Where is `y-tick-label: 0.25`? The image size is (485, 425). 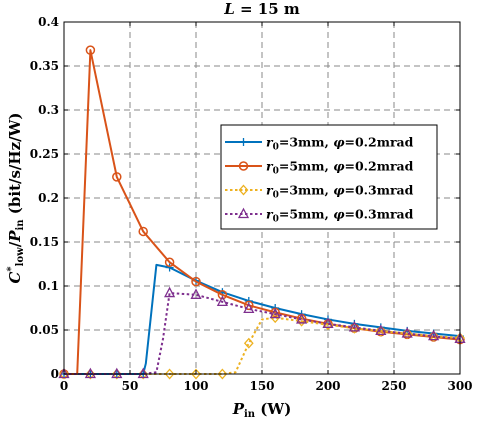
y-tick-label: 0.25 is located at coordinates (44, 154).